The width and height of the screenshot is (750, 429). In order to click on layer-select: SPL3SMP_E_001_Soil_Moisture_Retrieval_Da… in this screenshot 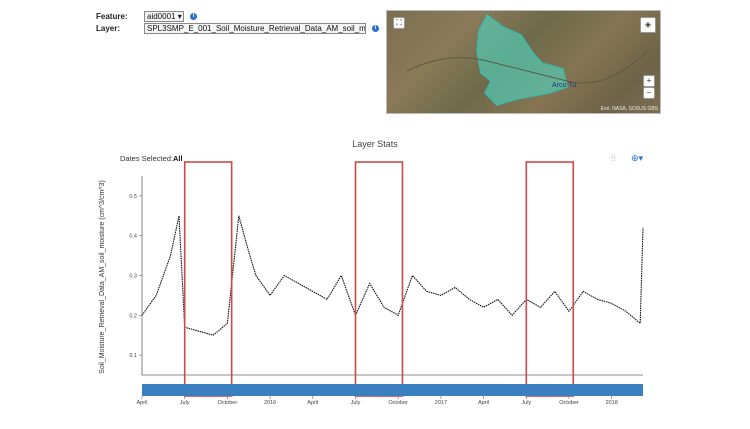, I will do `click(255, 28)`.